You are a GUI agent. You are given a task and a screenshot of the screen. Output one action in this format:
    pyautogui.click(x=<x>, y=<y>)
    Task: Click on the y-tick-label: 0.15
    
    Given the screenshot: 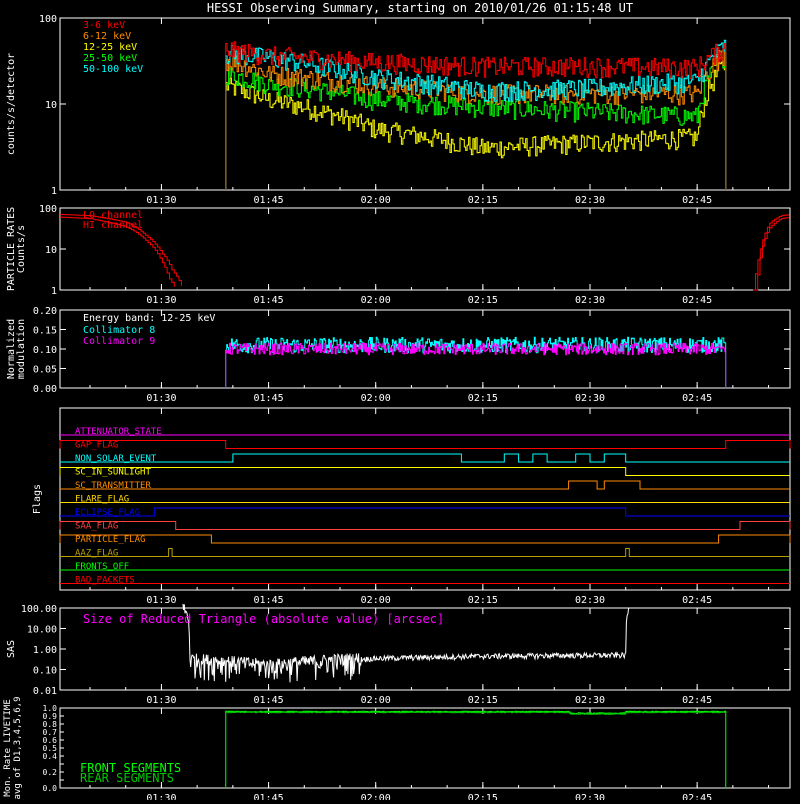 What is the action you would take?
    pyautogui.click(x=45, y=331)
    